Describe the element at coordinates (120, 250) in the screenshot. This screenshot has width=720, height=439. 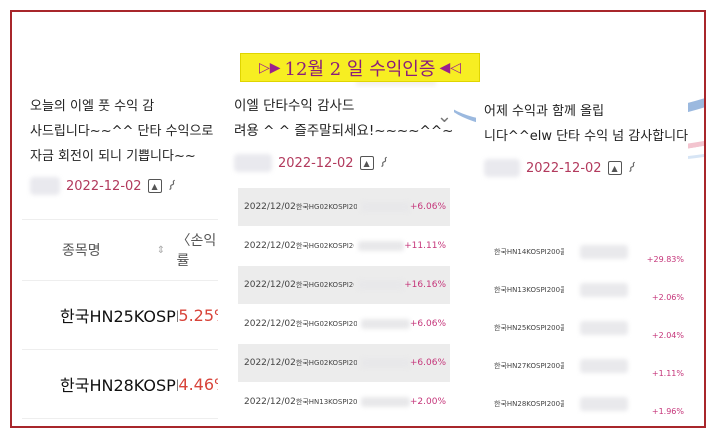
I see `table-header: 종목명 ⇕ 〈손익률` at that location.